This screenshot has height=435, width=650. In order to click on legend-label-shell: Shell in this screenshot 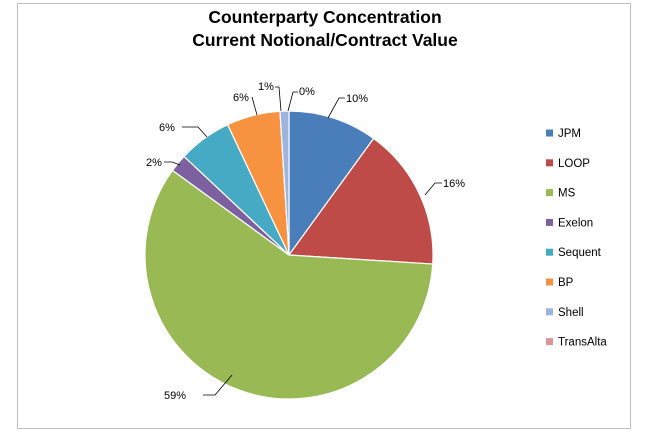, I will do `click(571, 313)`.